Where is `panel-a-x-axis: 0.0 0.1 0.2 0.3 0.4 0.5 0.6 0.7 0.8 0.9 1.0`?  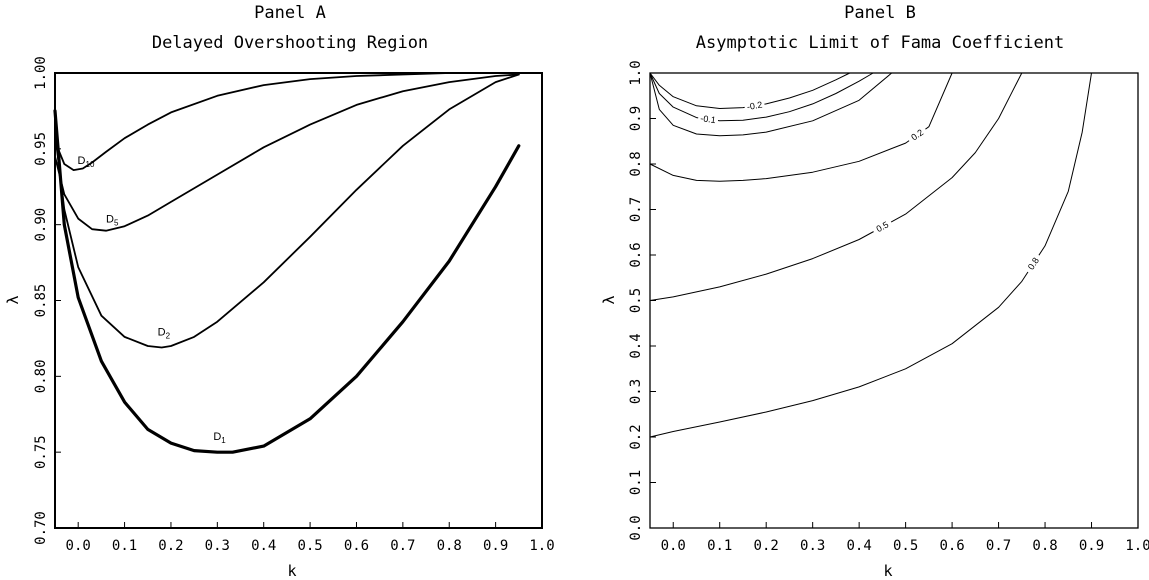 panel-a-x-axis: 0.0 0.1 0.2 0.3 0.4 0.5 0.6 0.7 0.8 0.9 1.0 is located at coordinates (310, 538).